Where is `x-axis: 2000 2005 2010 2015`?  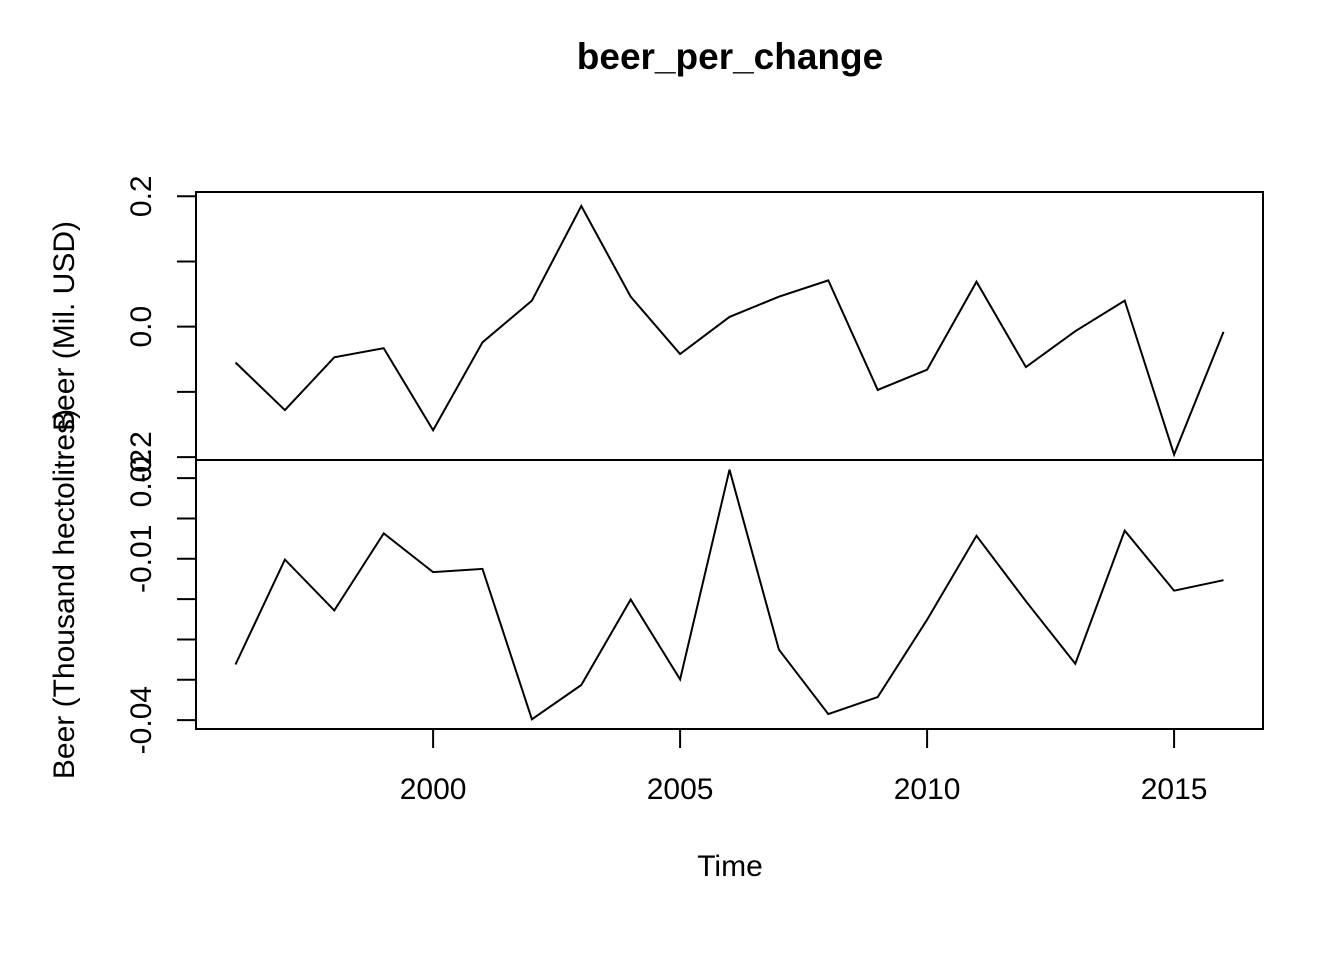 x-axis: 2000 2005 2010 2015 is located at coordinates (804, 767).